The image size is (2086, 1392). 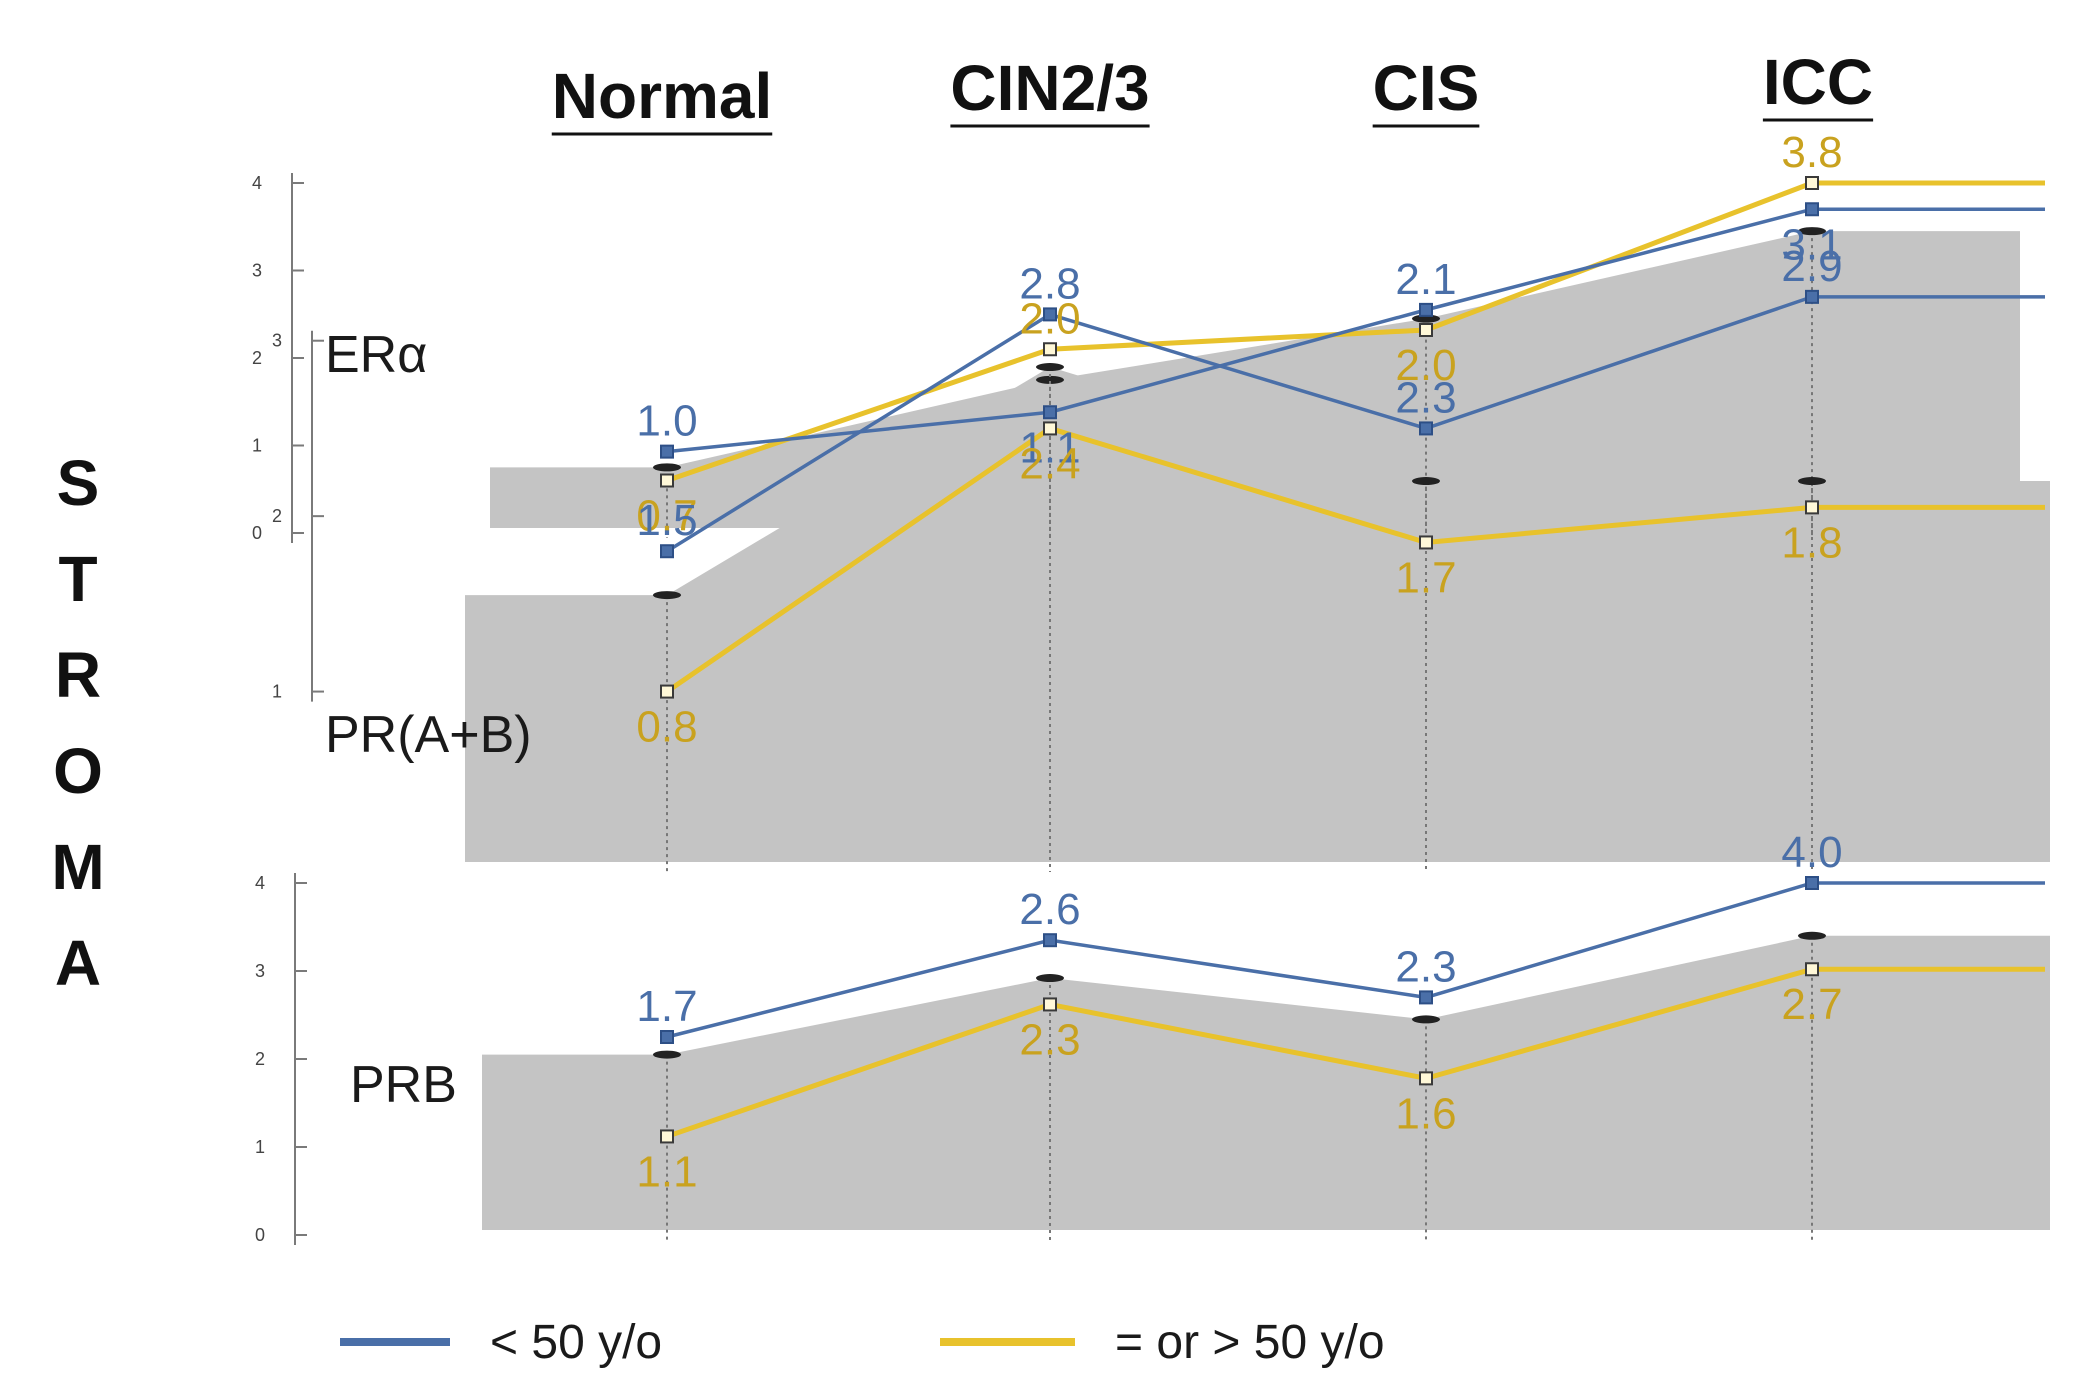 I want to click on y-tick-label-panel-0-3: 3, so click(x=257, y=271).